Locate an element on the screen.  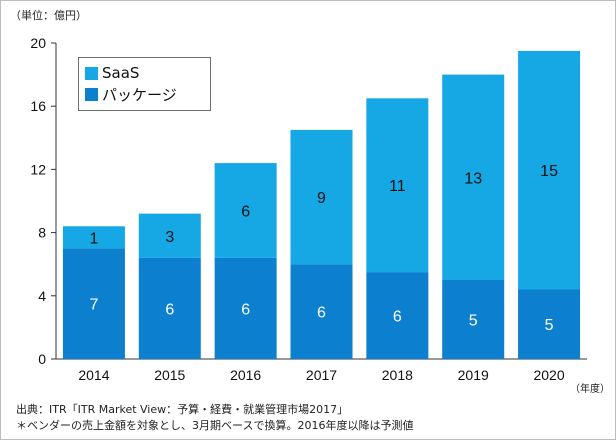
data-label: 13 is located at coordinates (473, 178).